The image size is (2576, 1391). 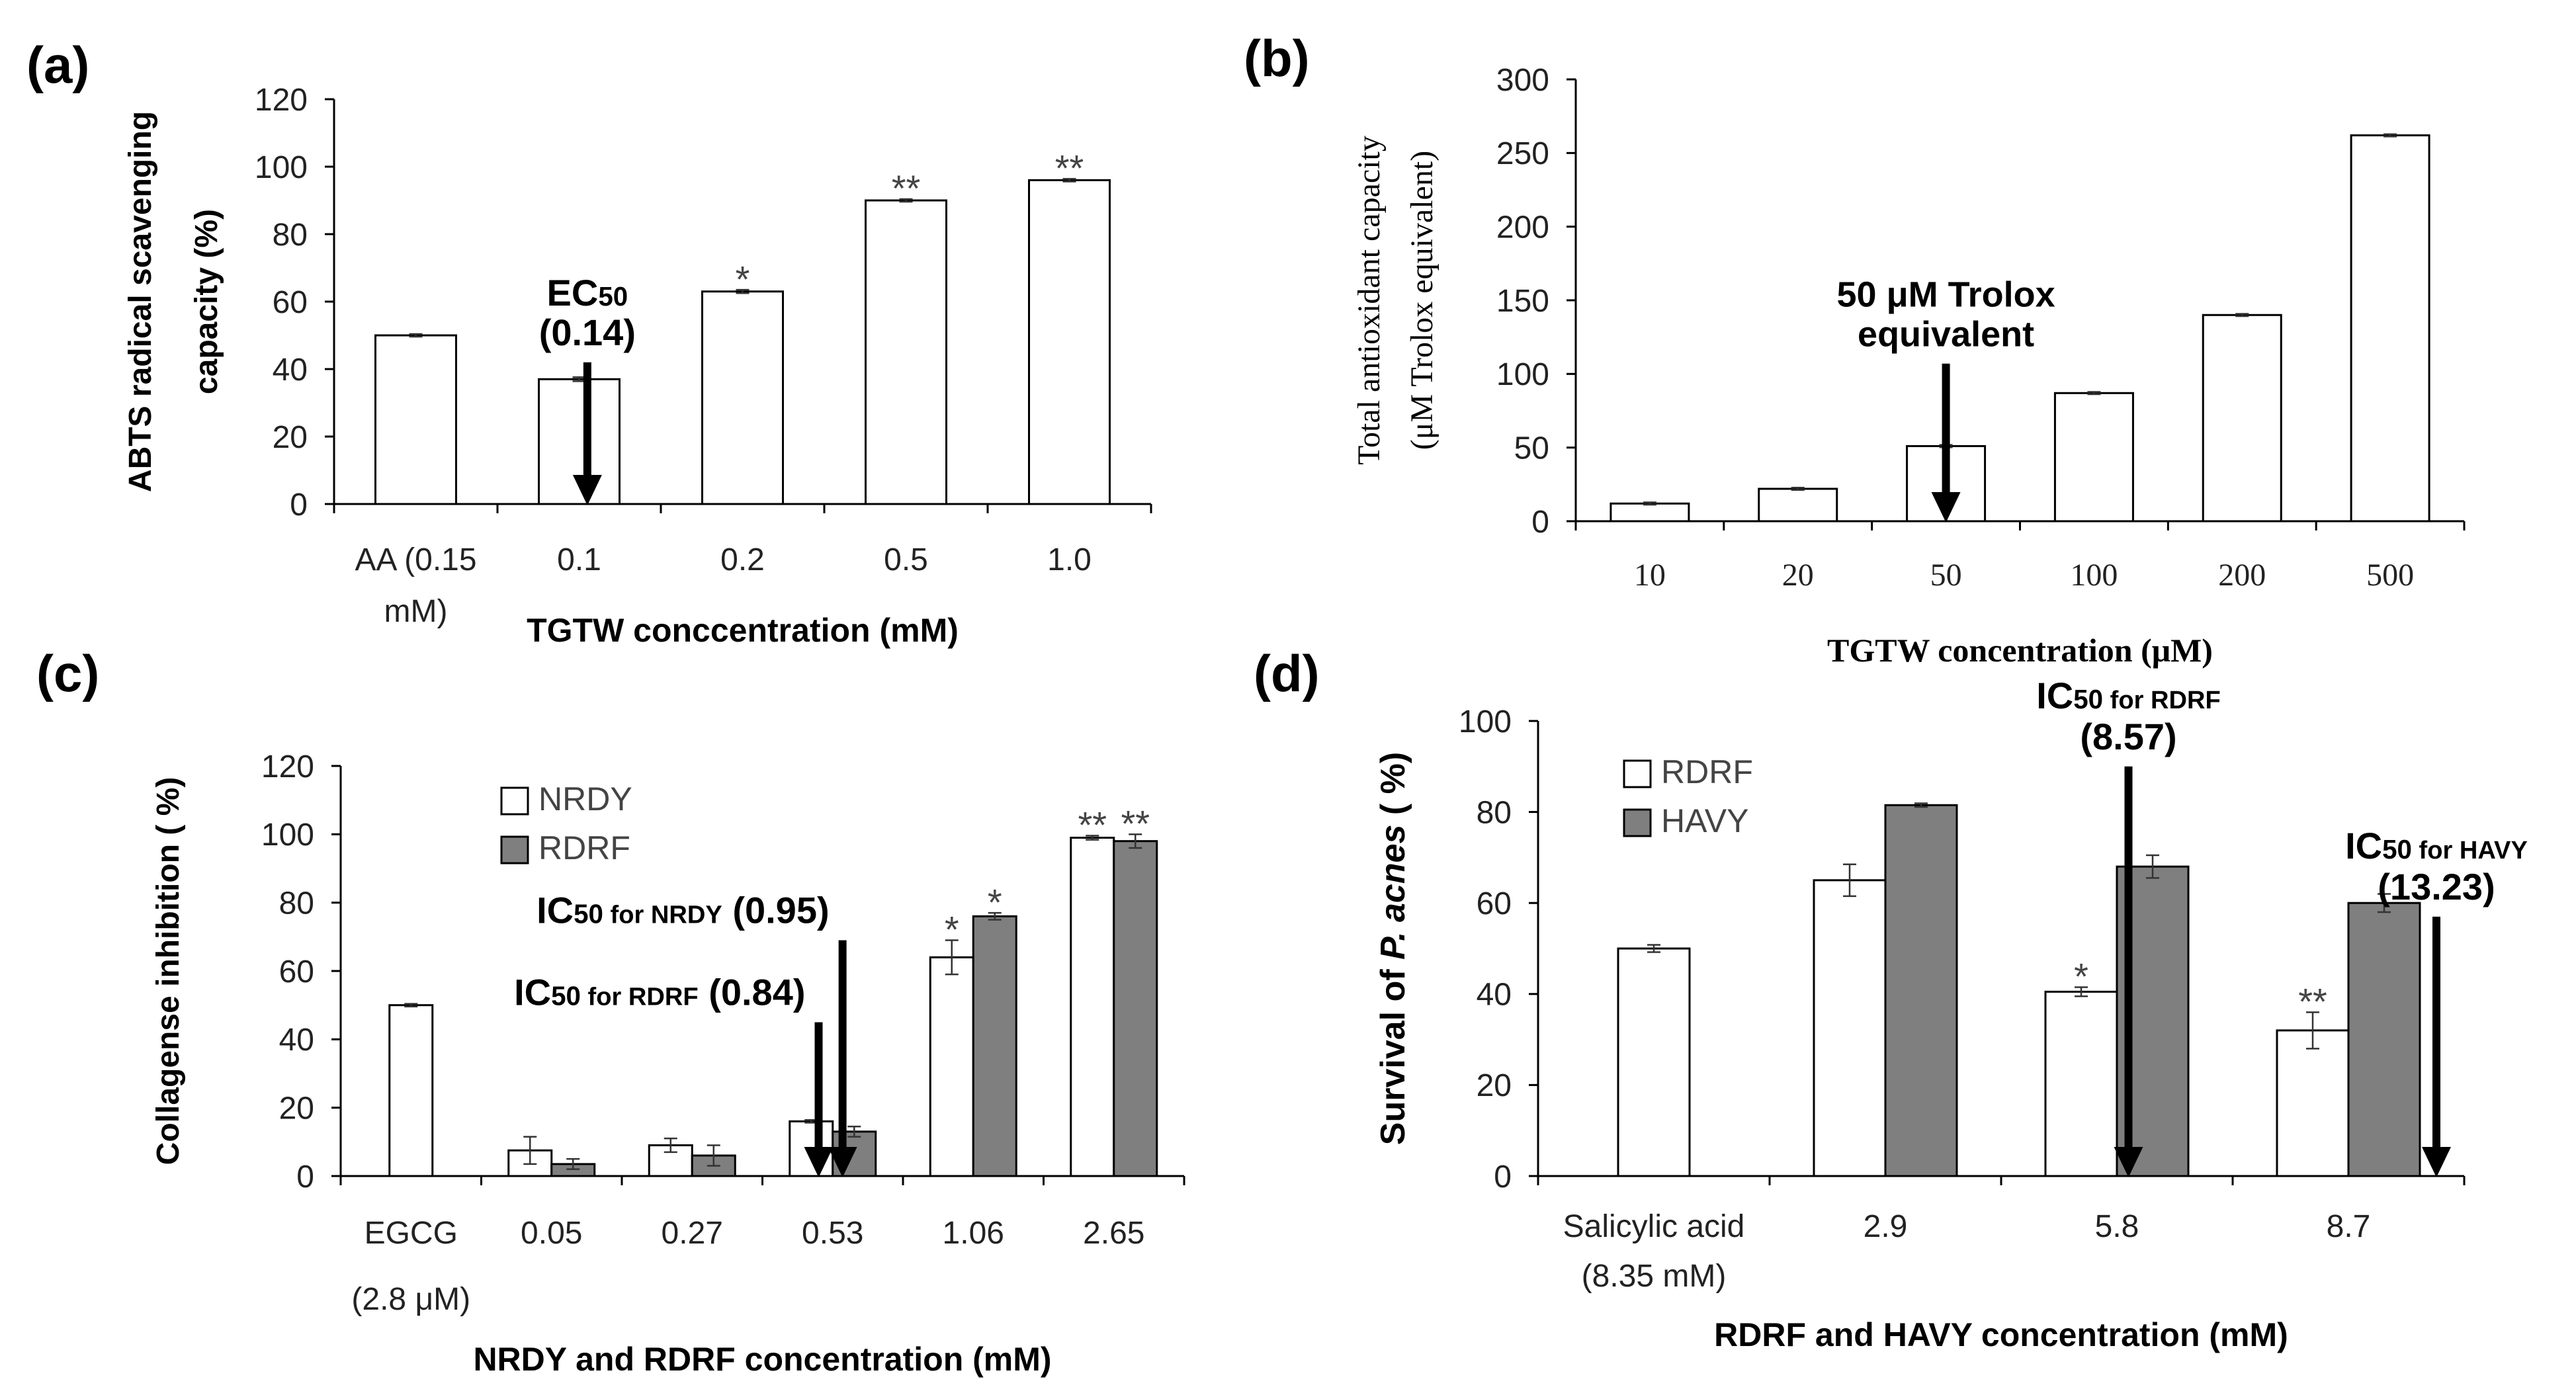 I want to click on y-tick-label: 50, so click(x=1531, y=448).